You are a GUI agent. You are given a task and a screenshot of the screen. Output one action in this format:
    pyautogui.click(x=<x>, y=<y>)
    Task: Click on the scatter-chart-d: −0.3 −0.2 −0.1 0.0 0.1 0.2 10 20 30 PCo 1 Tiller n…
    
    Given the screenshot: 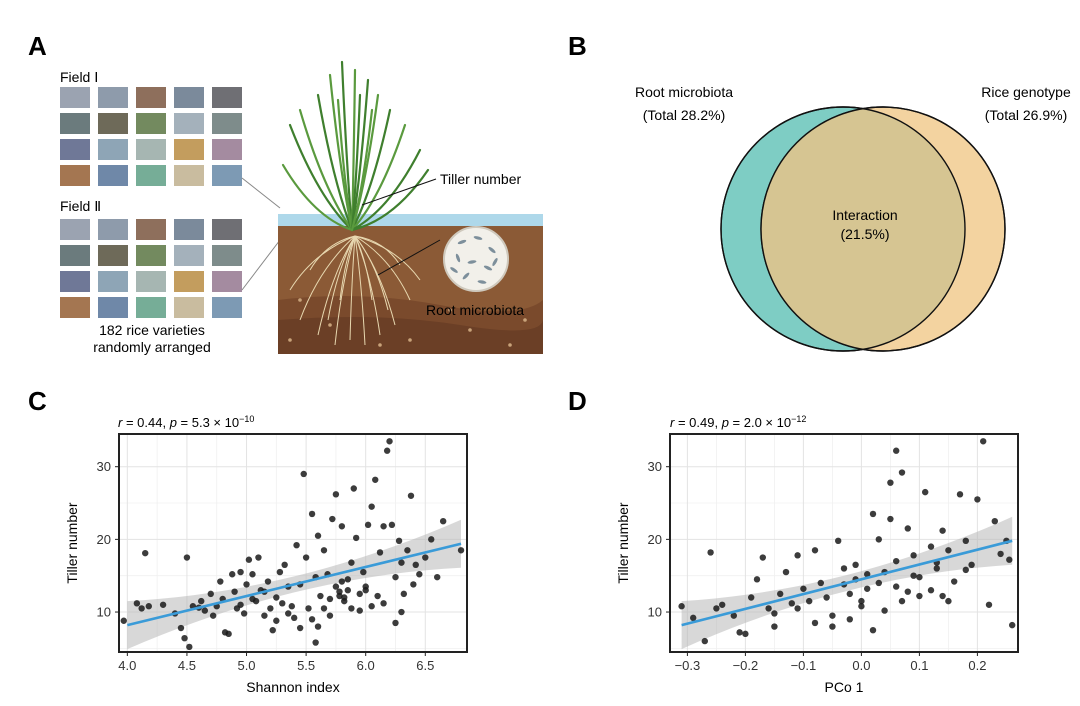 What is the action you would take?
    pyautogui.click(x=817, y=564)
    